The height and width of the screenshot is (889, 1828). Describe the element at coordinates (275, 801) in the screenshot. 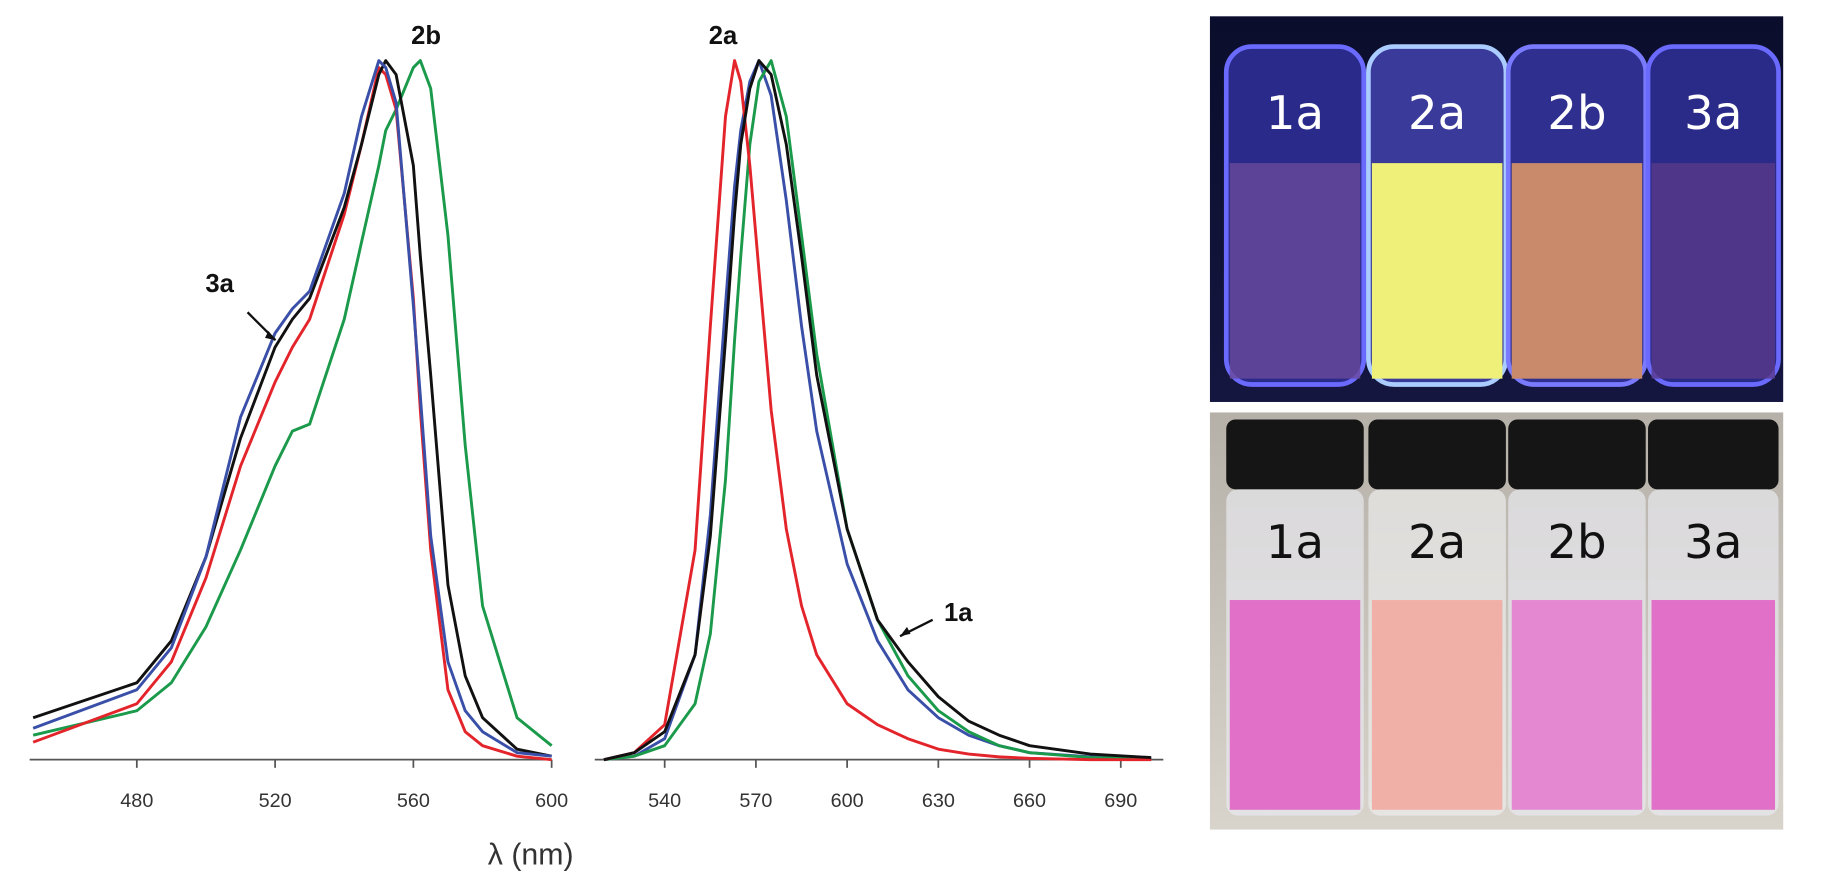

I see `x-tick-label: 520` at that location.